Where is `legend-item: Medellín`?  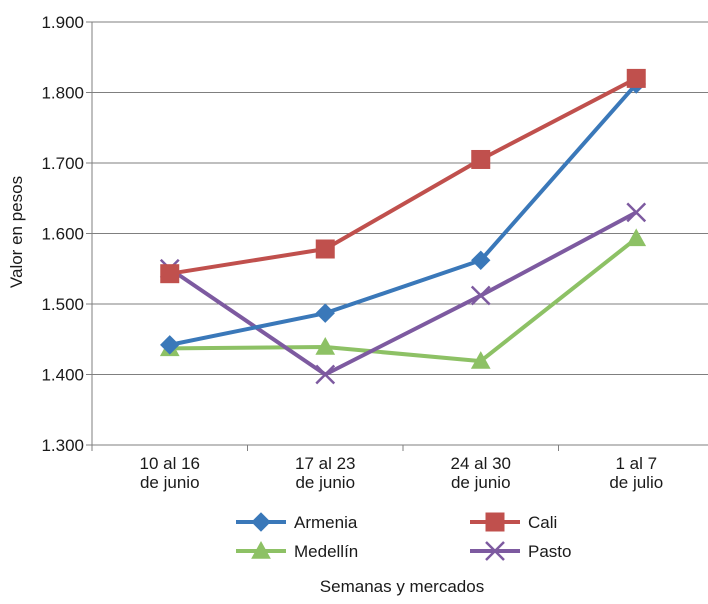 legend-item: Medellín is located at coordinates (297, 550).